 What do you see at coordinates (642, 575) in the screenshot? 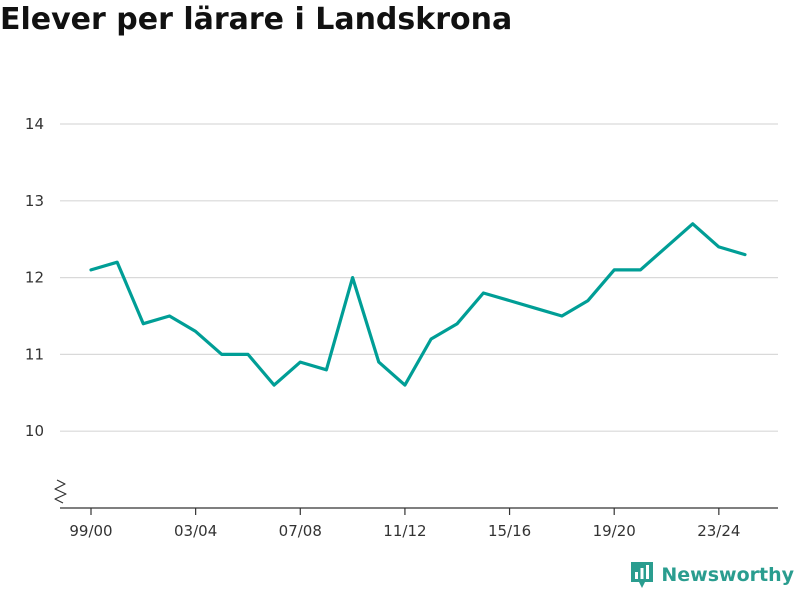
I see `newsworthy-logo-icon` at bounding box center [642, 575].